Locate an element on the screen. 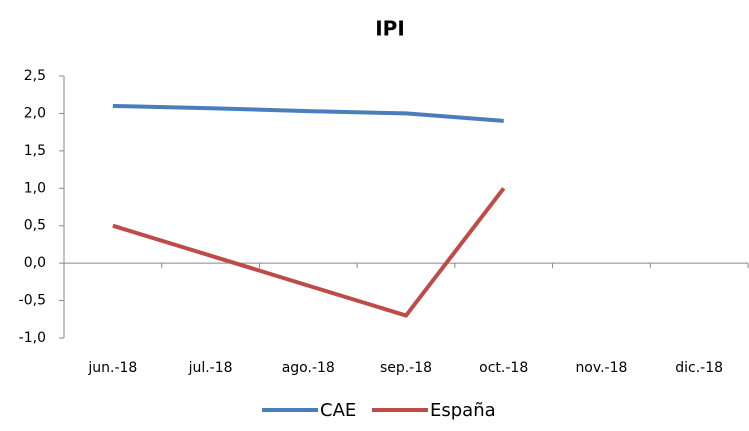  x-tick-label: sep.-18 is located at coordinates (406, 368).